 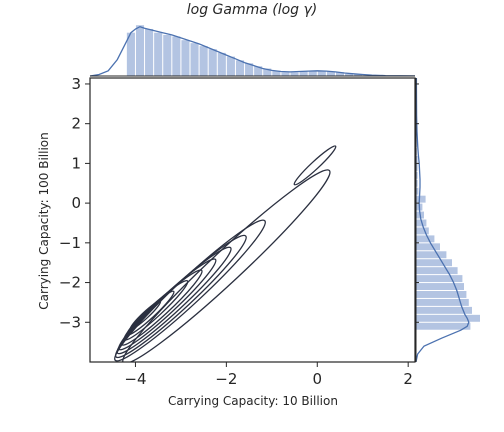 I want to click on y-tick-label: 2, so click(x=76, y=124).